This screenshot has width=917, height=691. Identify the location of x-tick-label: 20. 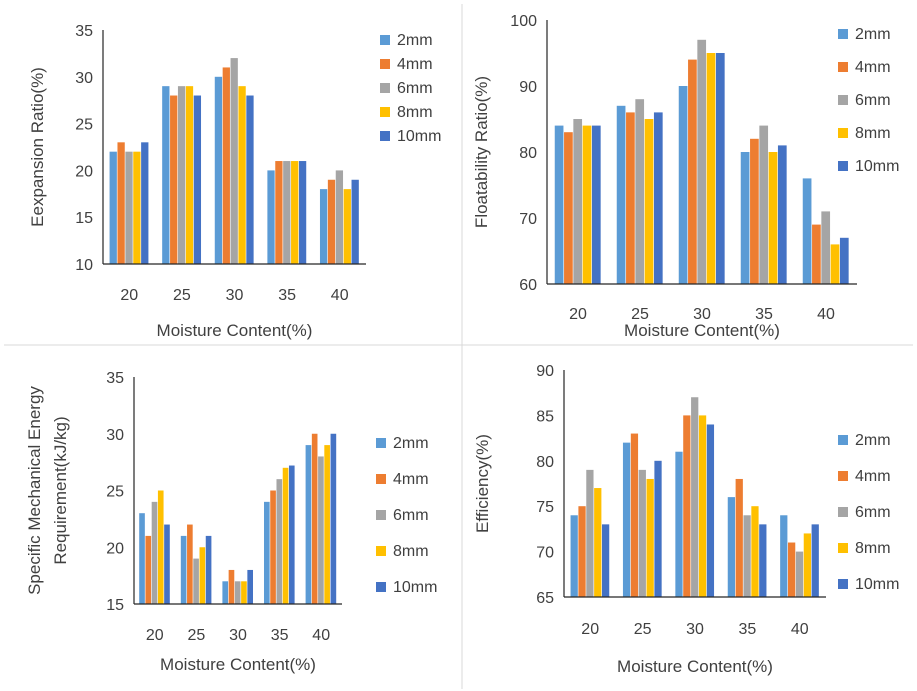
(155, 635).